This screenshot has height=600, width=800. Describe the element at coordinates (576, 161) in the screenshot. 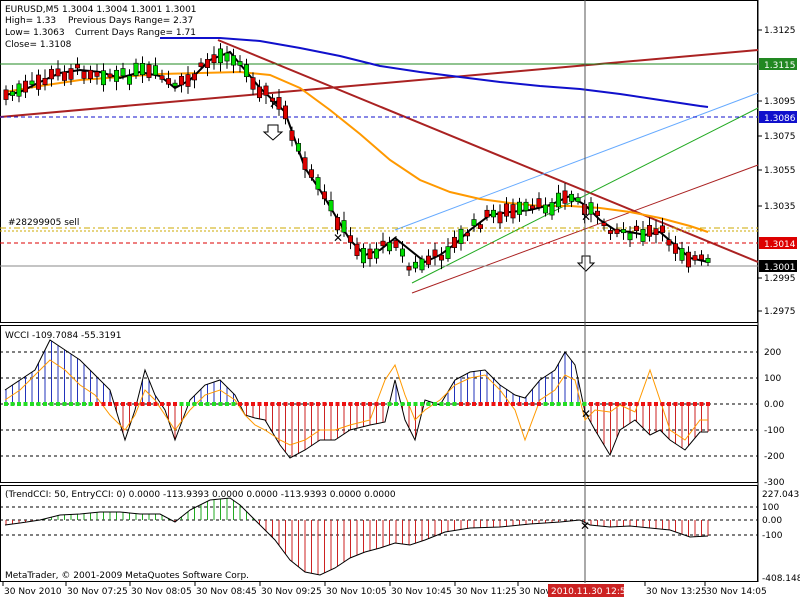

I see `channel-line-blue` at that location.